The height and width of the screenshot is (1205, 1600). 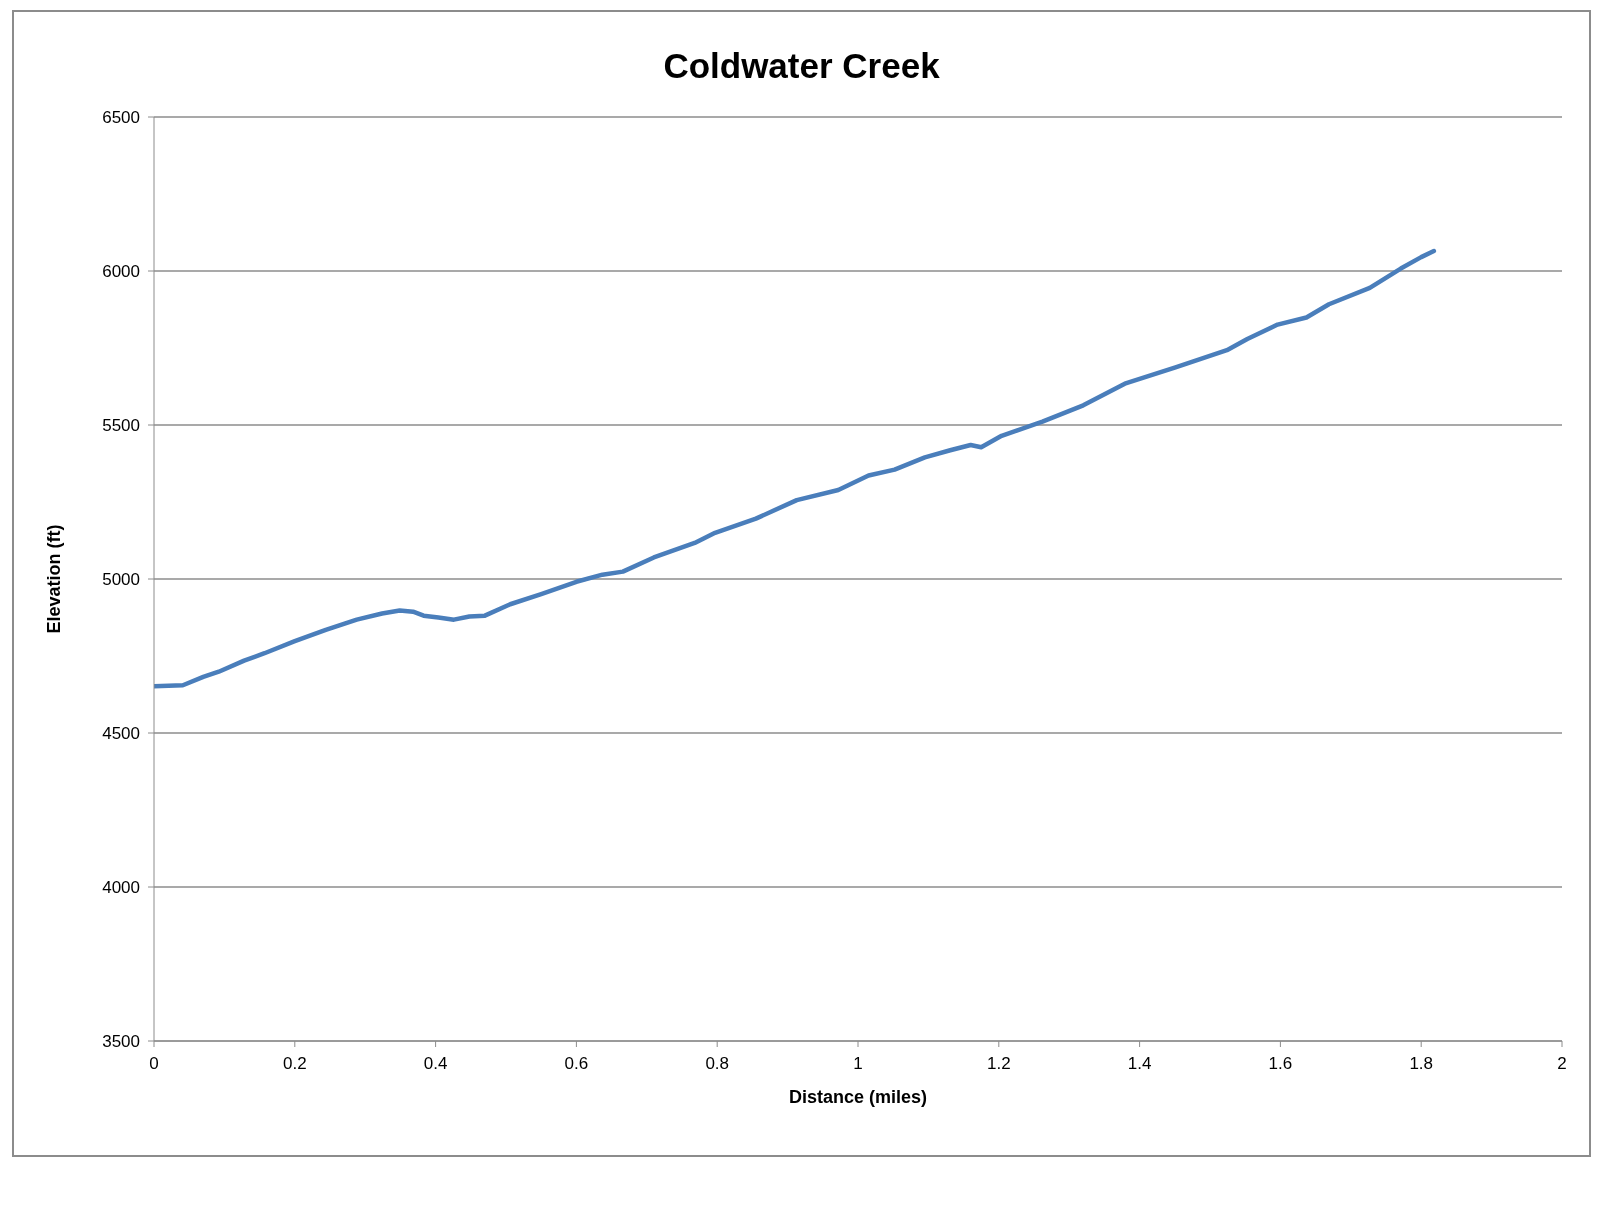 I want to click on x-tick-label: 1, so click(x=858, y=1064).